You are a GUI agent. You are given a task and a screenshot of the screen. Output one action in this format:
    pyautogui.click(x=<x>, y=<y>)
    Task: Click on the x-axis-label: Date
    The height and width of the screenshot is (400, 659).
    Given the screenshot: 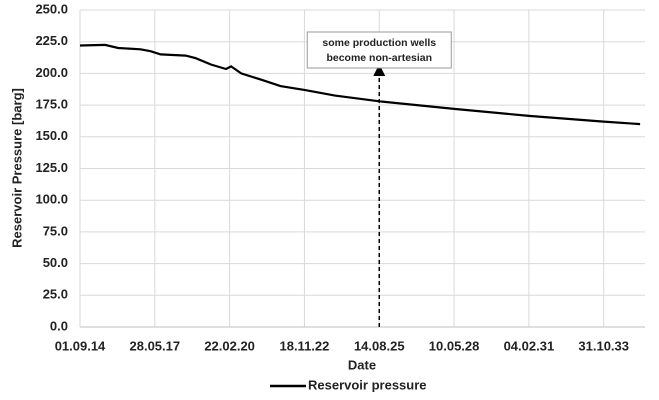 What is the action you would take?
    pyautogui.click(x=362, y=364)
    